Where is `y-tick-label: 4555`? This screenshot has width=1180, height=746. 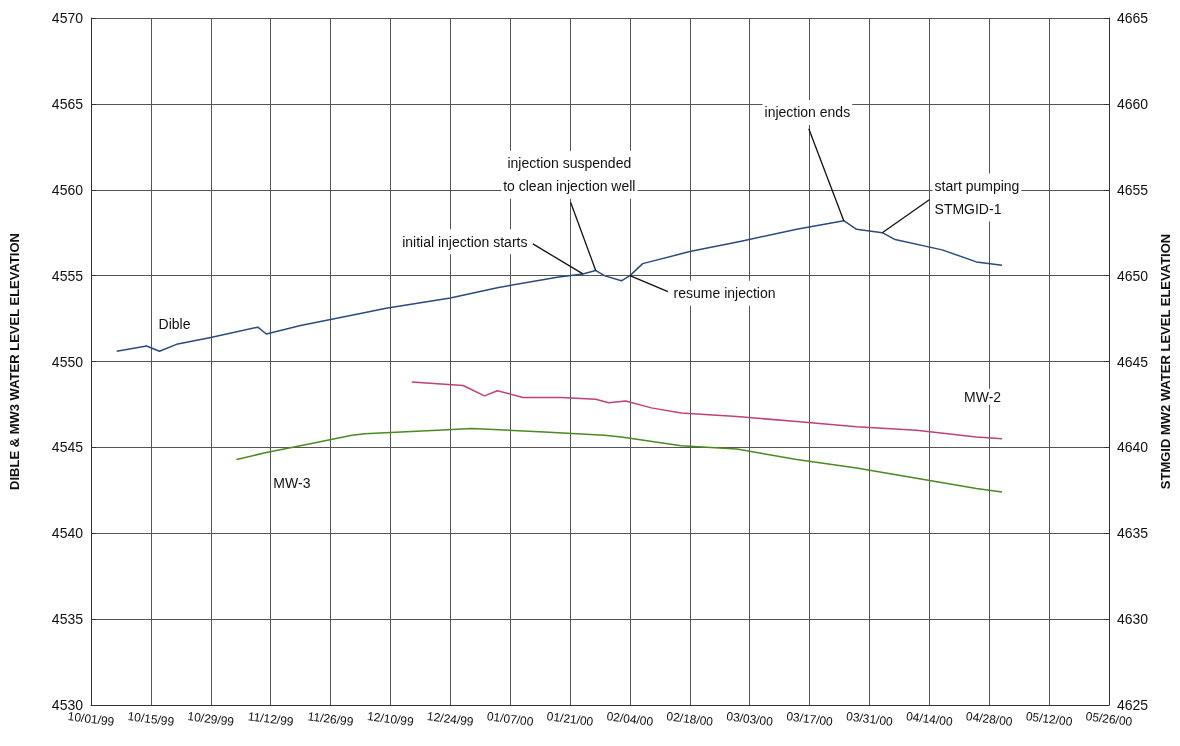 y-tick-label: 4555 is located at coordinates (67, 275).